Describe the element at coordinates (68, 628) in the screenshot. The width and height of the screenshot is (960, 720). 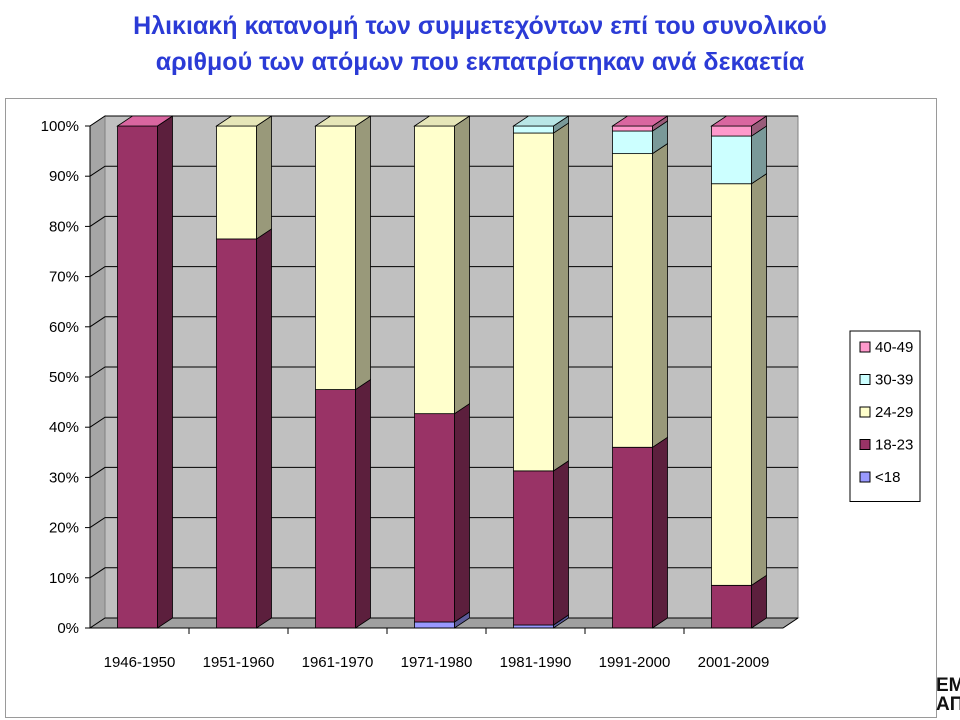
I see `y-tick-label: 0%` at that location.